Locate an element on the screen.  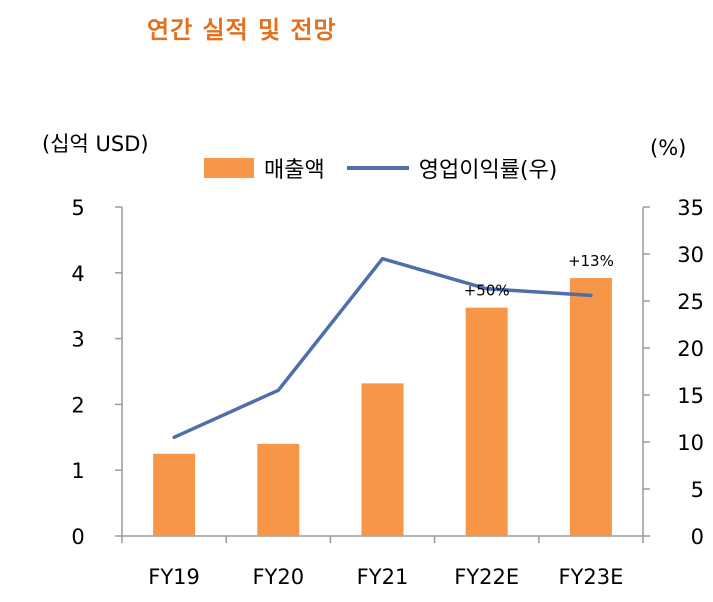
growth-annotation: +50% is located at coordinates (487, 291).